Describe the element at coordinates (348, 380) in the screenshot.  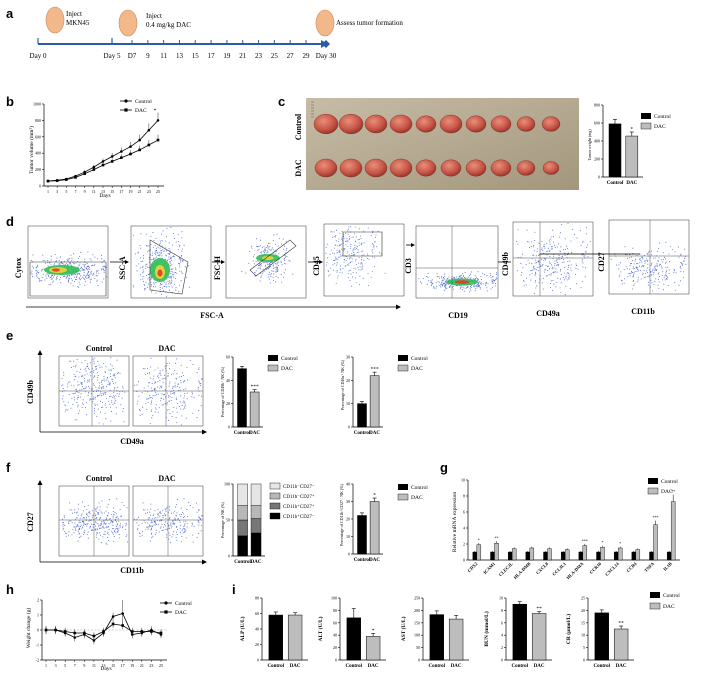
I see `y-tick-label: 20` at that location.